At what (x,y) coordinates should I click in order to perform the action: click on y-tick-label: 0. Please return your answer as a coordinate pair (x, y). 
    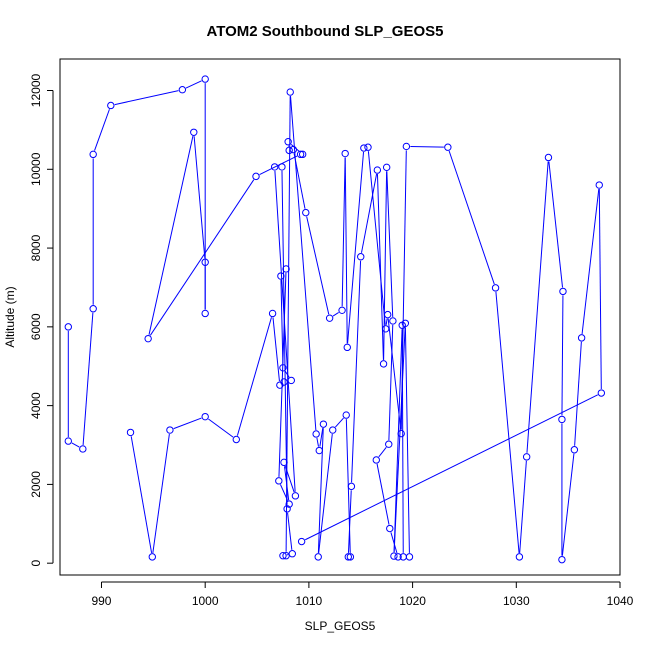
    Looking at the image, I should click on (36, 563).